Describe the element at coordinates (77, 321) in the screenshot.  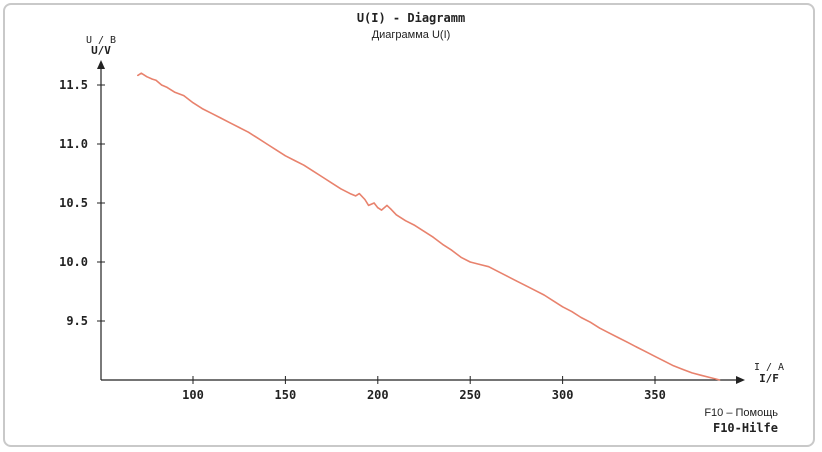
I see `y-tick-label: 9.5` at that location.